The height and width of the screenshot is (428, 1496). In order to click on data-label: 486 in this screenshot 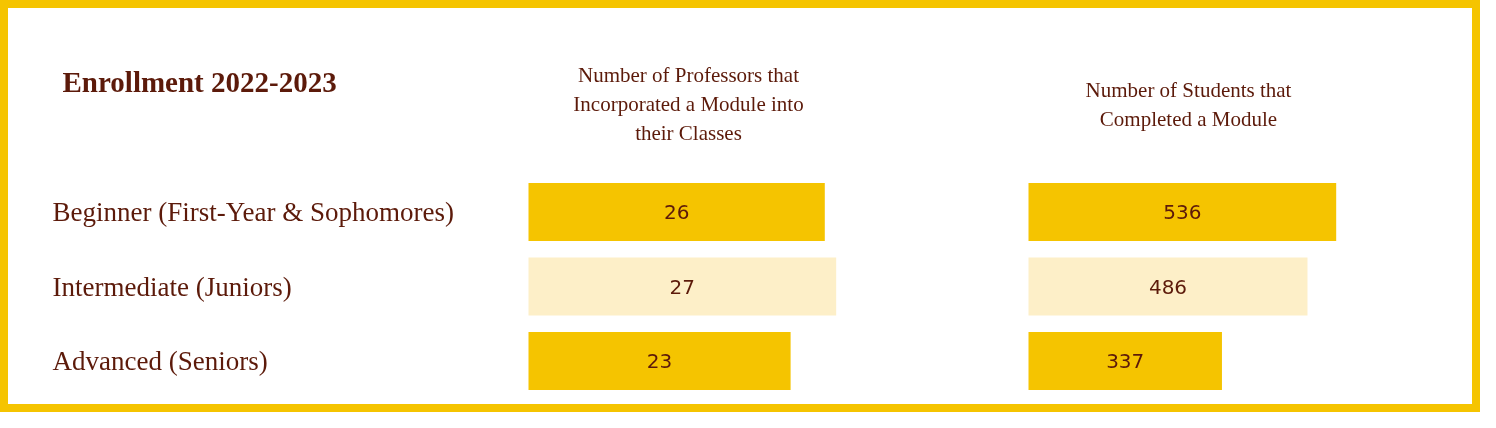, I will do `click(1168, 286)`.